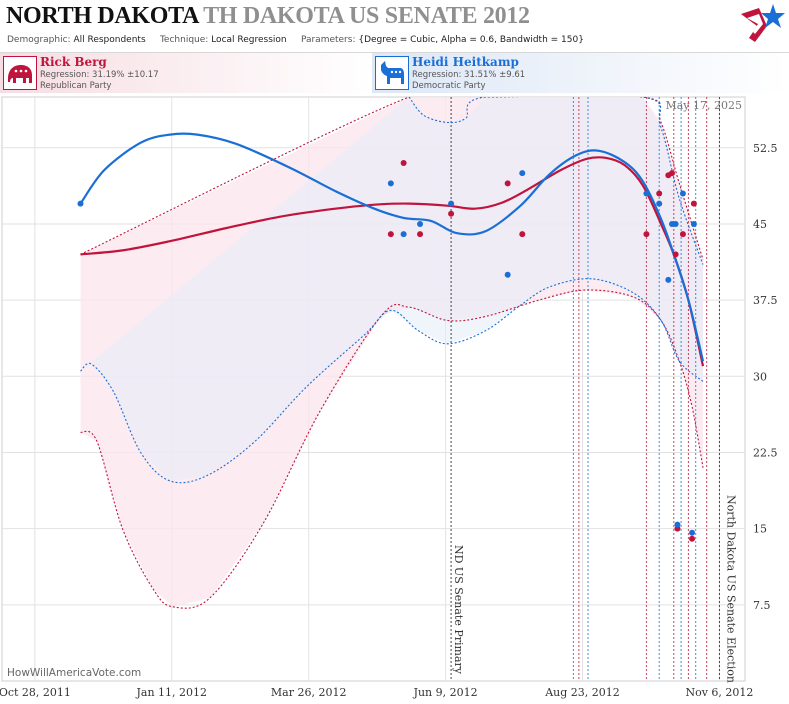 The image size is (789, 704). Describe the element at coordinates (20, 73) in the screenshot. I see `elephant-icon` at that location.